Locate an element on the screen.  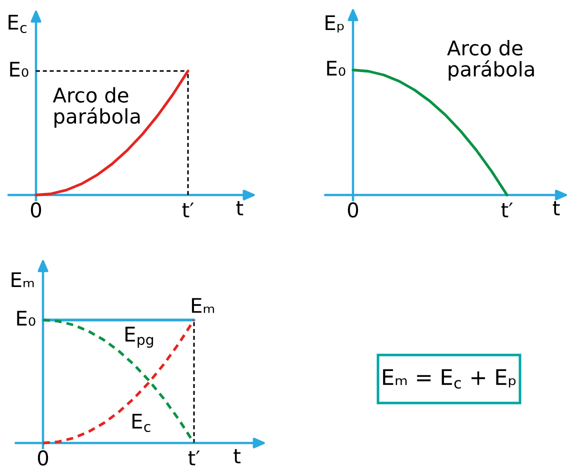
y-axis-title: Eₘ is located at coordinates (23, 280).